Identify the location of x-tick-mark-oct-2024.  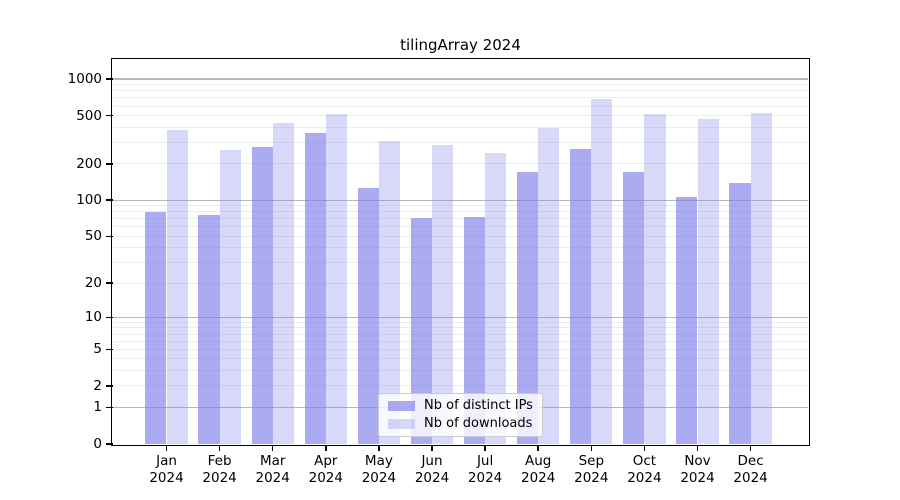
(644, 448).